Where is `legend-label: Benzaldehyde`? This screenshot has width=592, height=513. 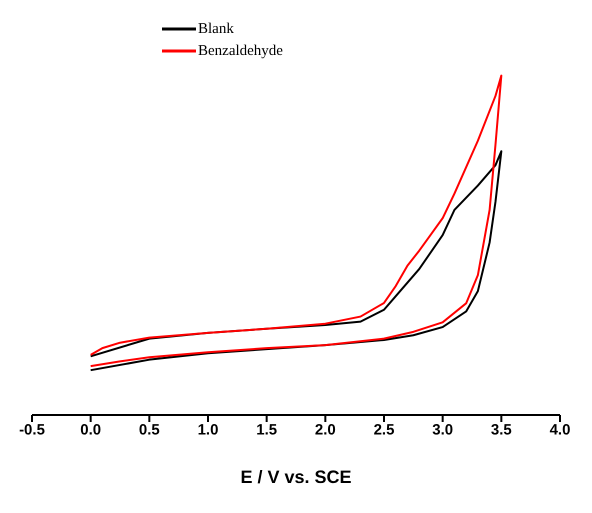 legend-label: Benzaldehyde is located at coordinates (240, 51).